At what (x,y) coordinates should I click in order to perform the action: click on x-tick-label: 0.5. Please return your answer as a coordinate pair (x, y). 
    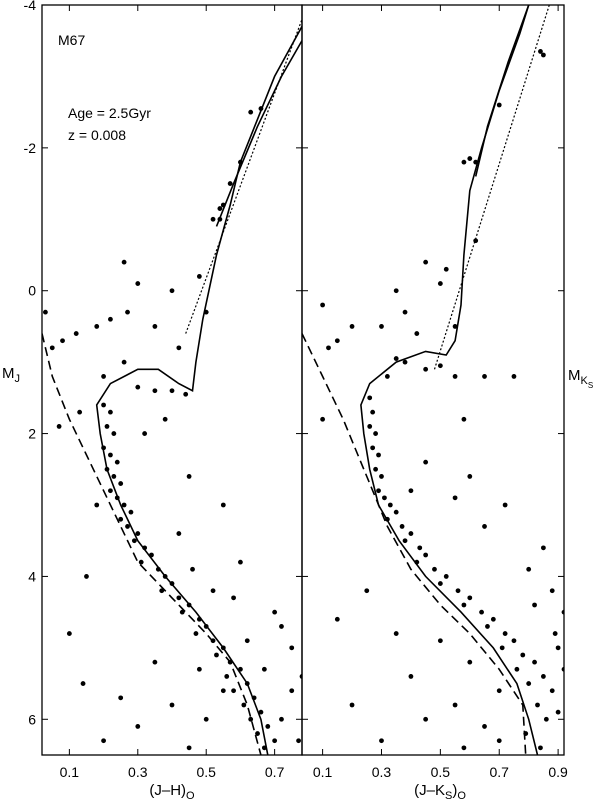
    Looking at the image, I should click on (441, 772).